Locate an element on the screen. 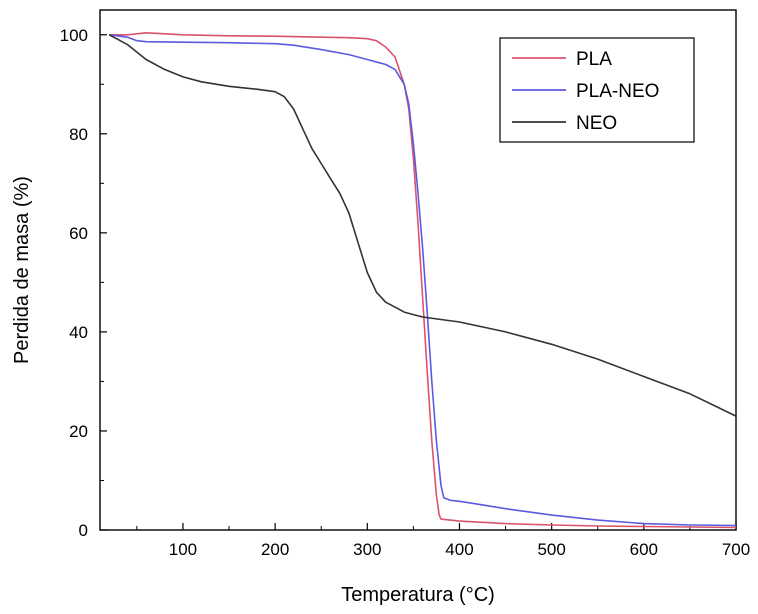 The image size is (758, 614). y-tick-label: 80 is located at coordinates (78, 134).